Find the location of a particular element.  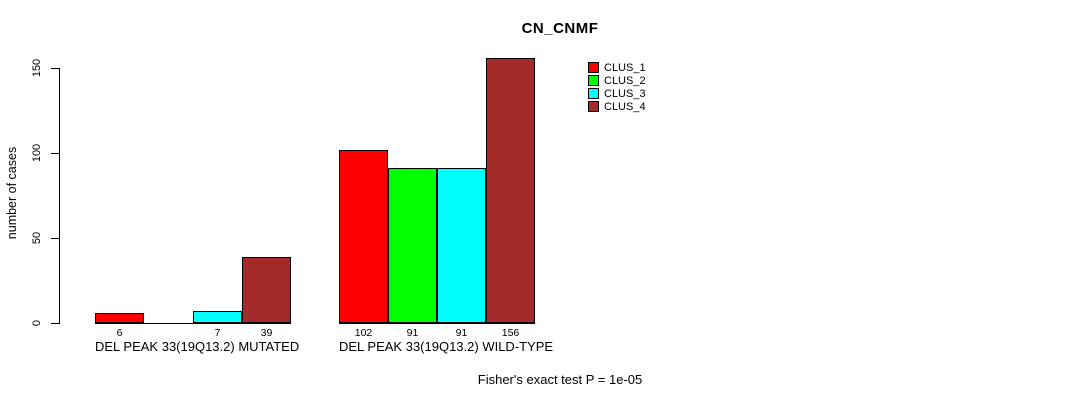

legend-item-clus-3: CLUS_3 is located at coordinates (617, 93).